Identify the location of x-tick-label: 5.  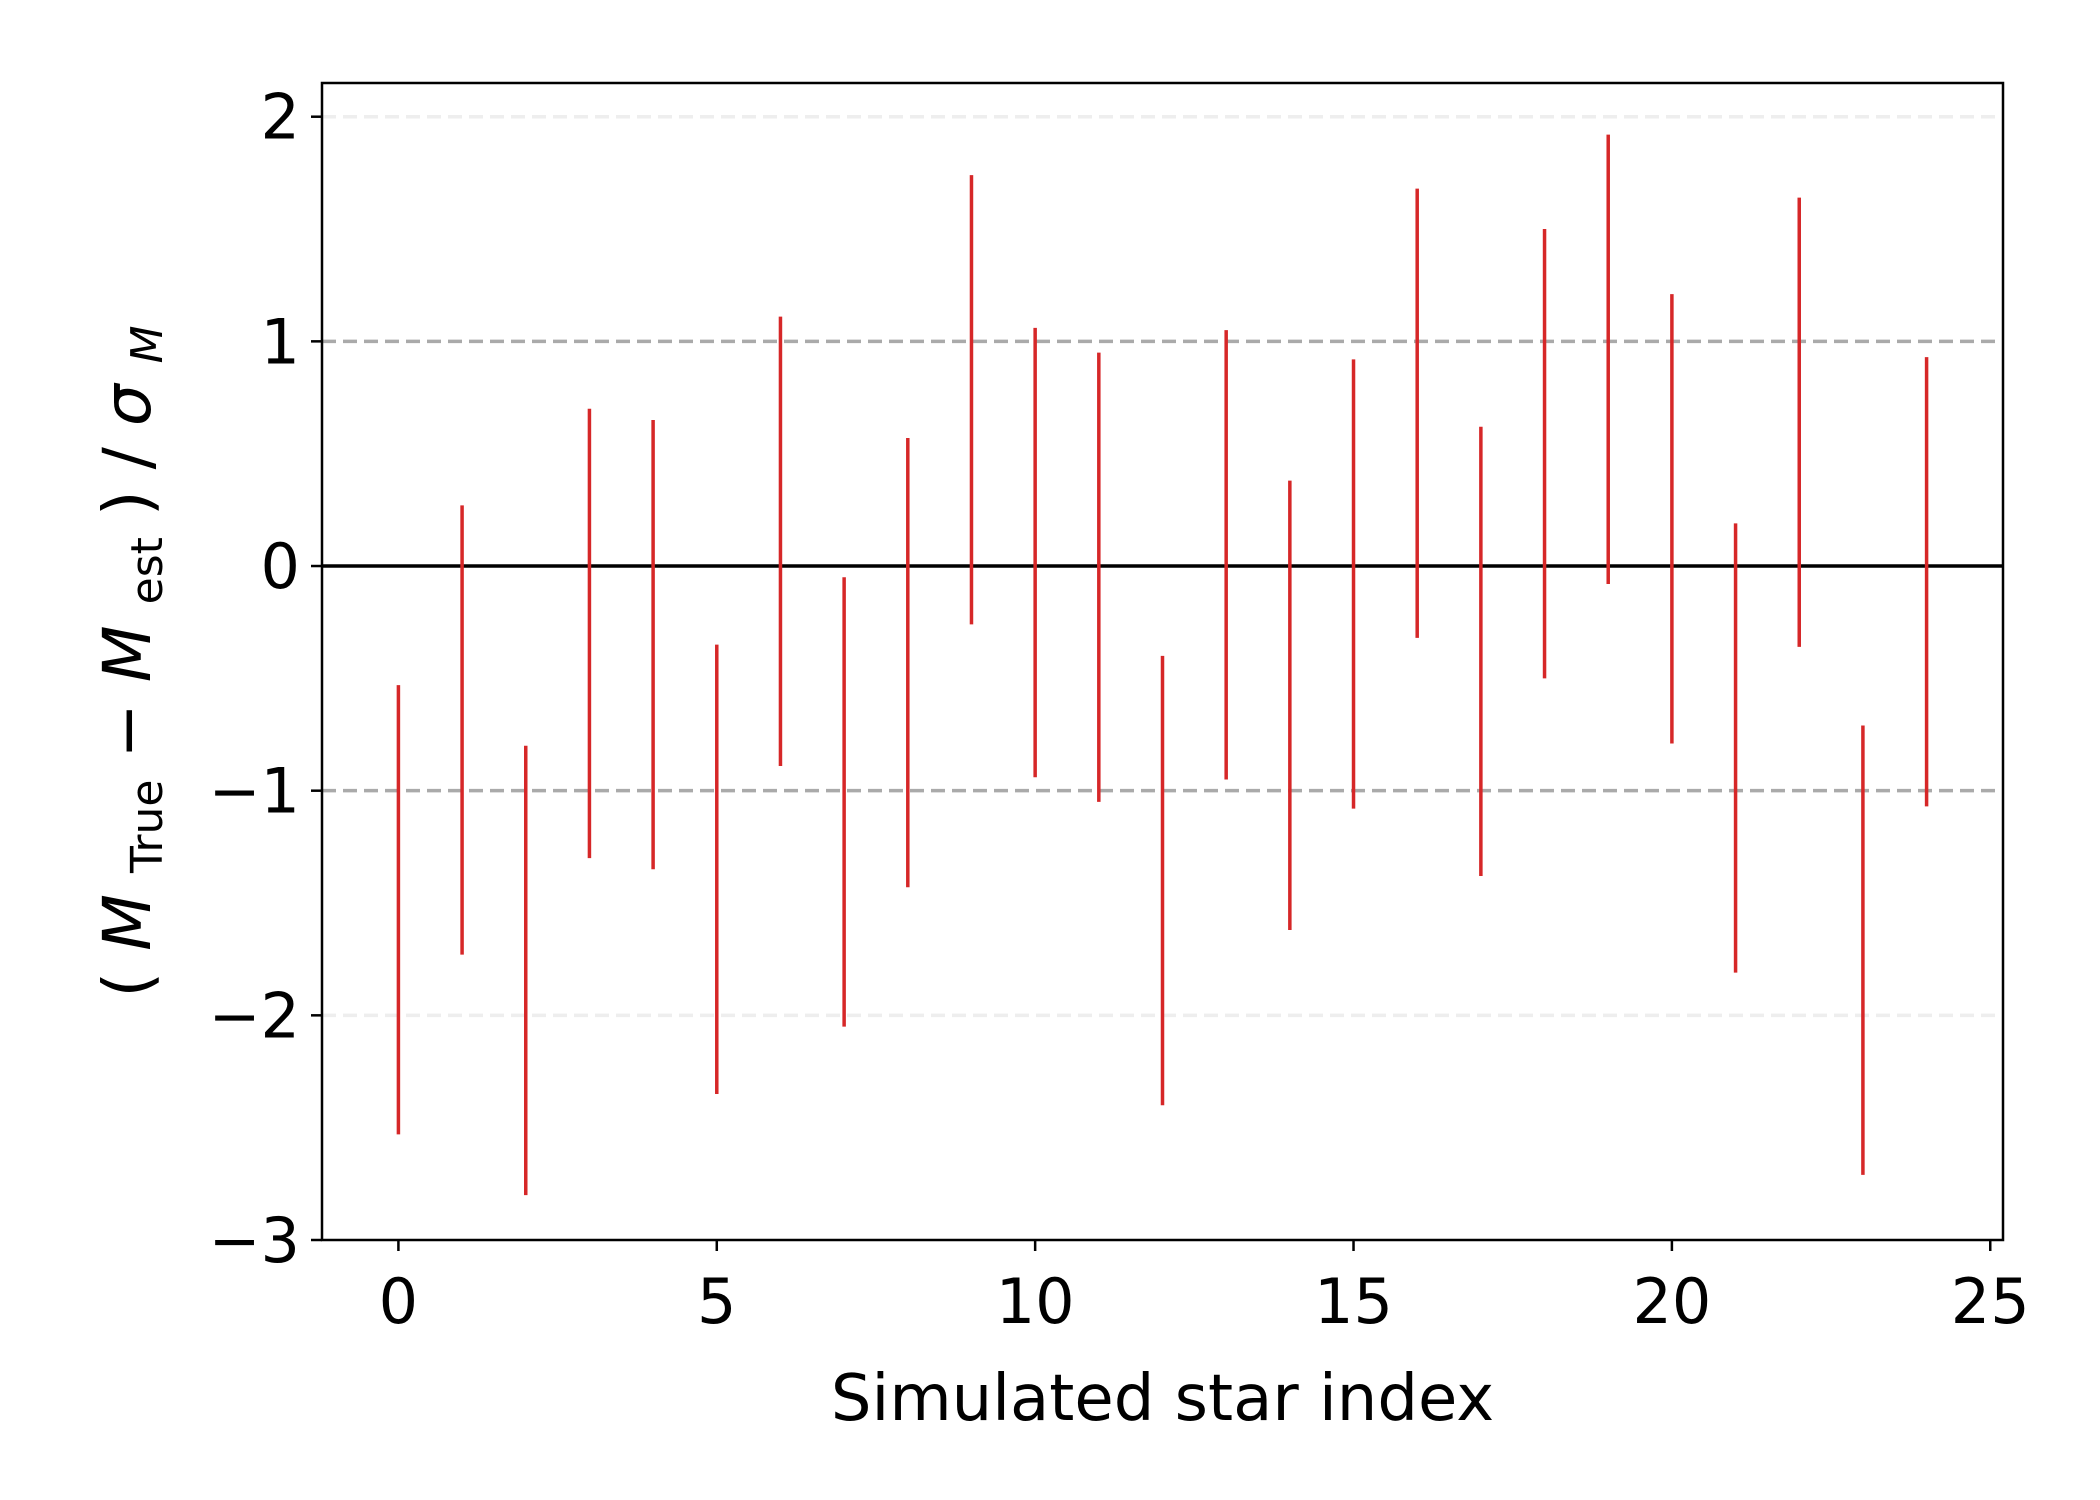
(716, 1301).